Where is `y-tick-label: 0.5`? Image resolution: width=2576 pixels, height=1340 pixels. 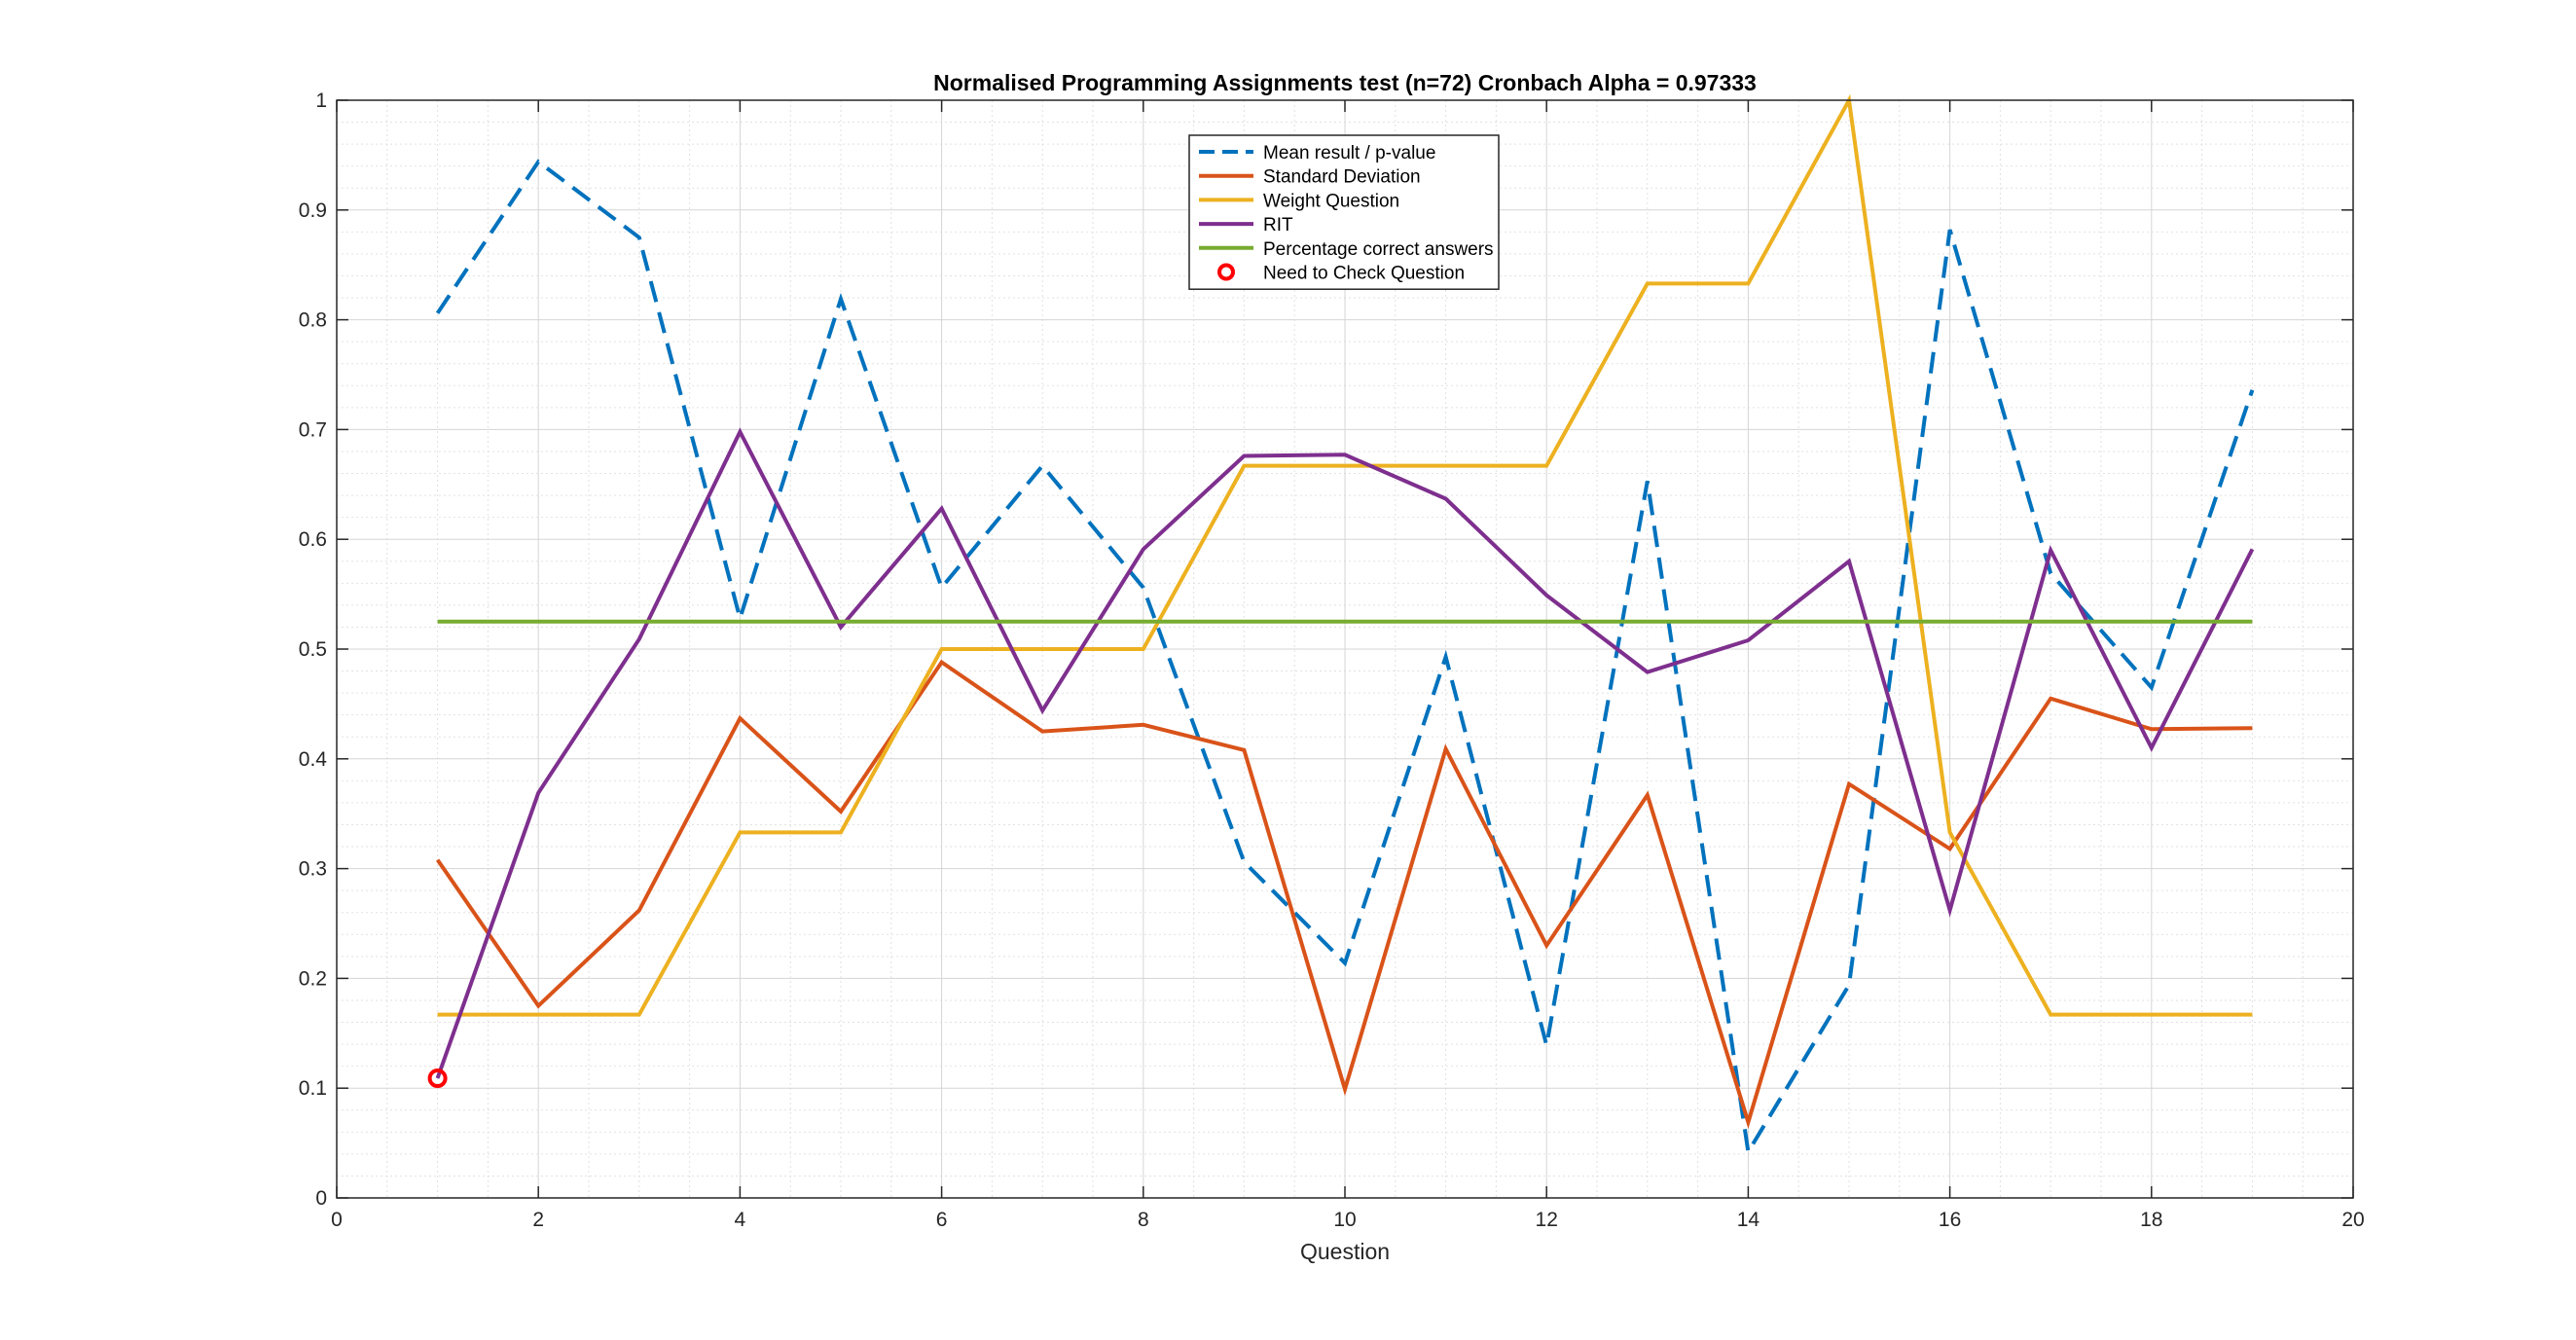 y-tick-label: 0.5 is located at coordinates (313, 649).